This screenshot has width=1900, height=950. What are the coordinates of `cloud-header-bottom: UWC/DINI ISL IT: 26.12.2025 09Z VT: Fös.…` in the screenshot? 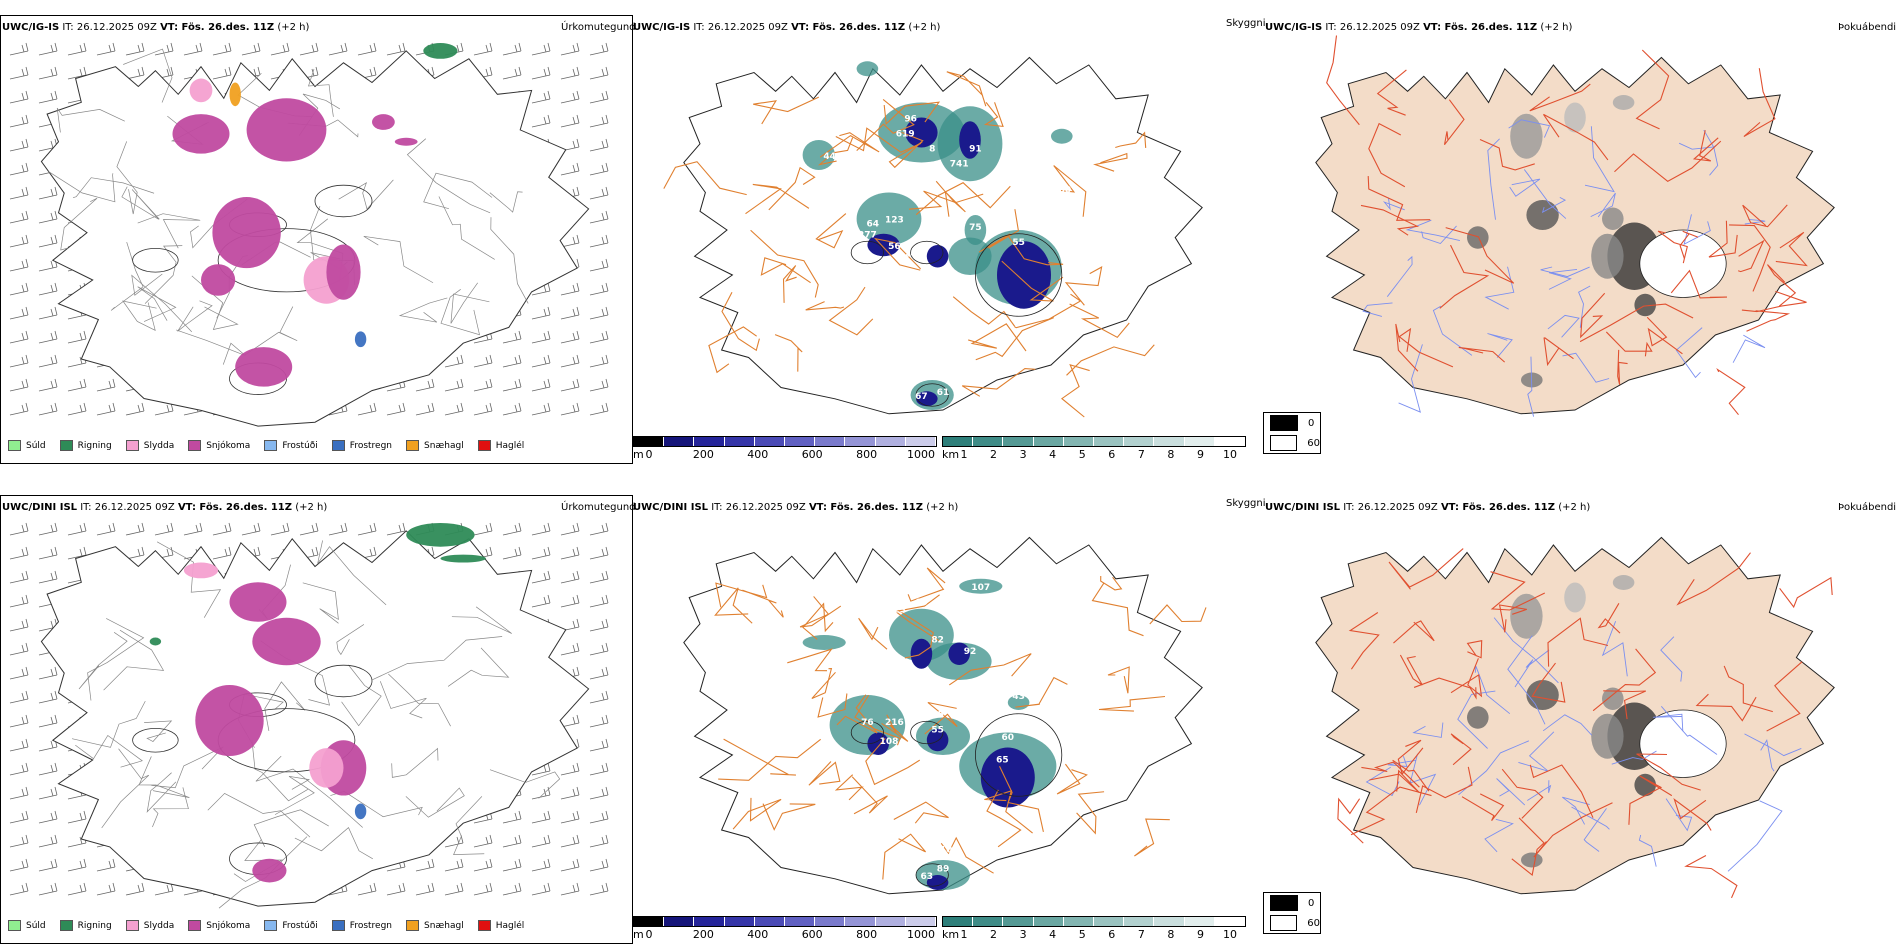 It's located at (795, 507).